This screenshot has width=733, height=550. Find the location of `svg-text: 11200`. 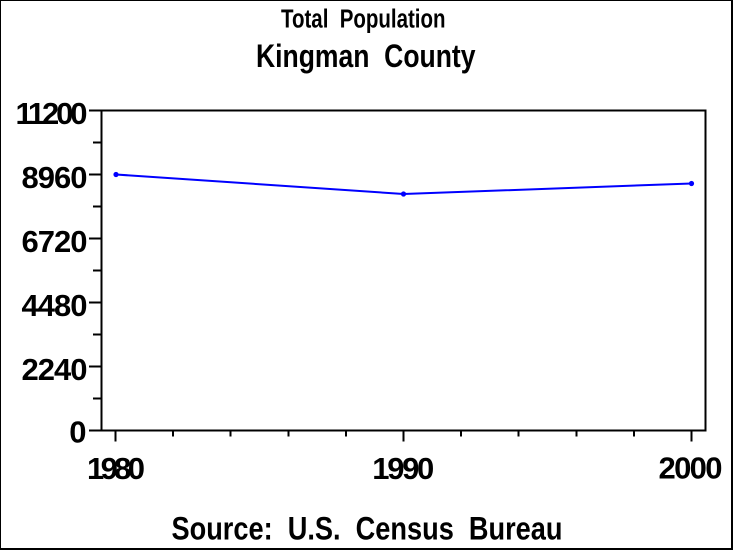

svg-text: 11200 is located at coordinates (52, 113).